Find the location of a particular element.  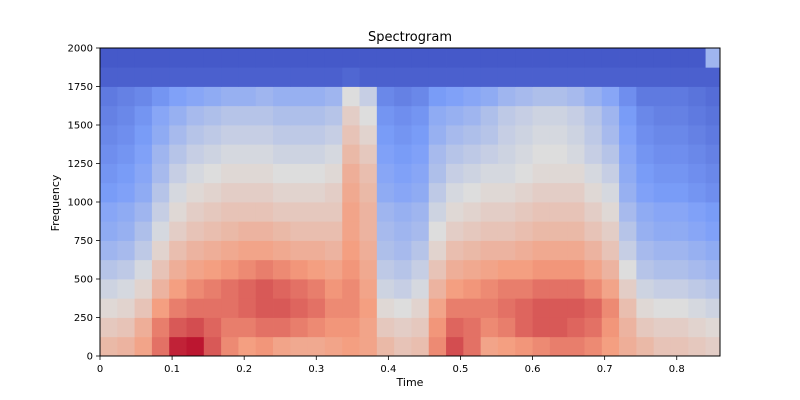

x-axis-title: Time is located at coordinates (410, 382).